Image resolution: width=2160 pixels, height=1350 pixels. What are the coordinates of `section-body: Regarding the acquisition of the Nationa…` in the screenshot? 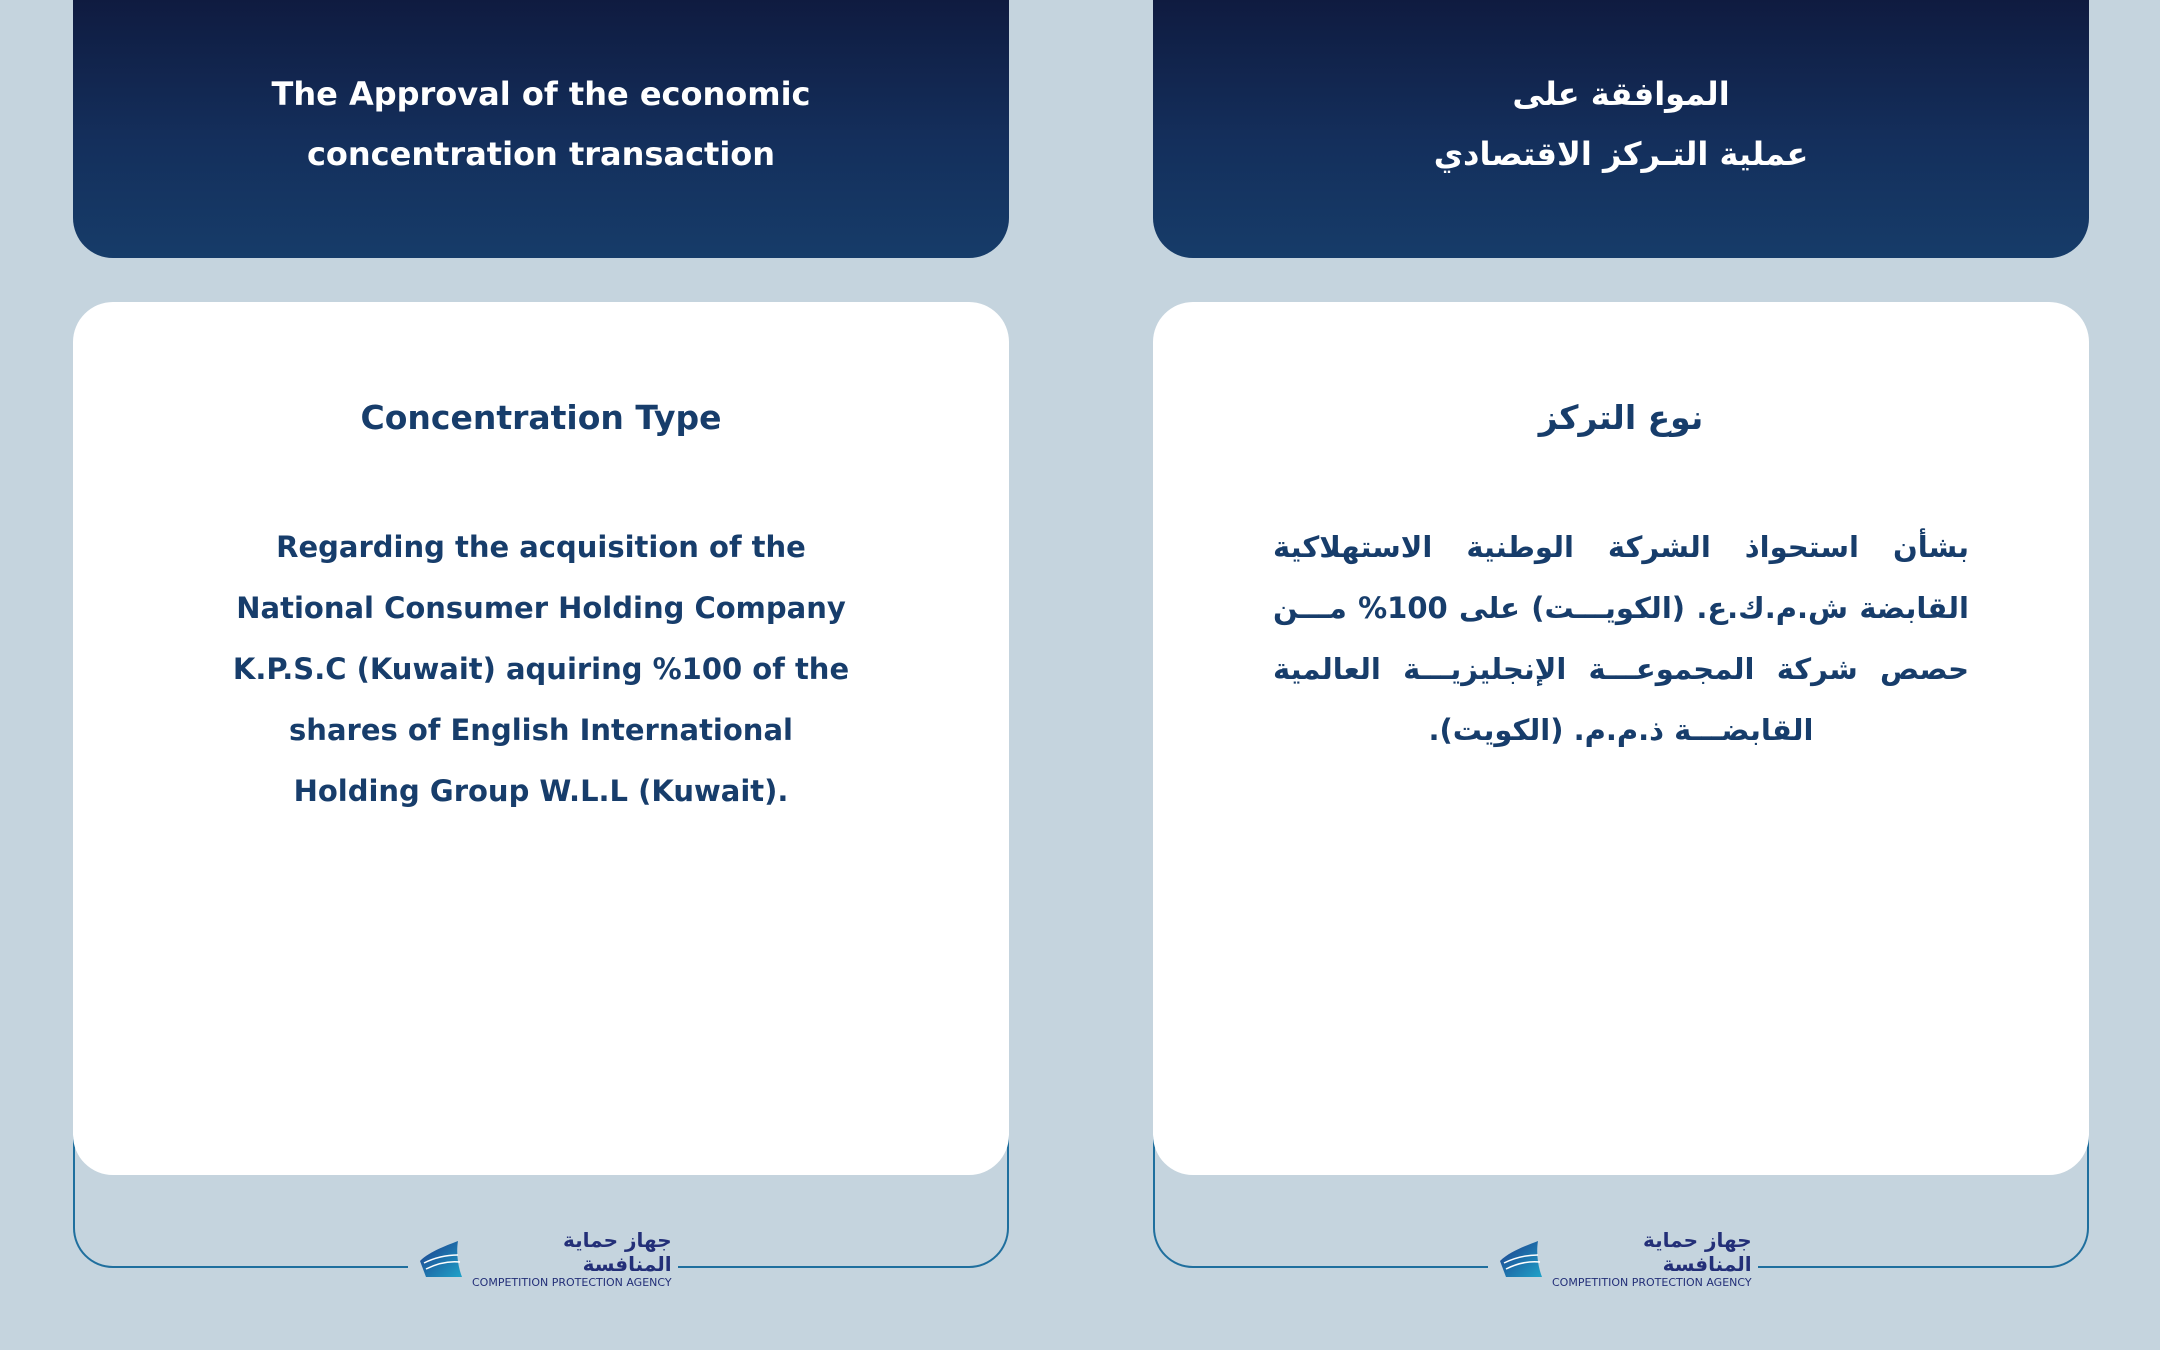 It's located at (541, 669).